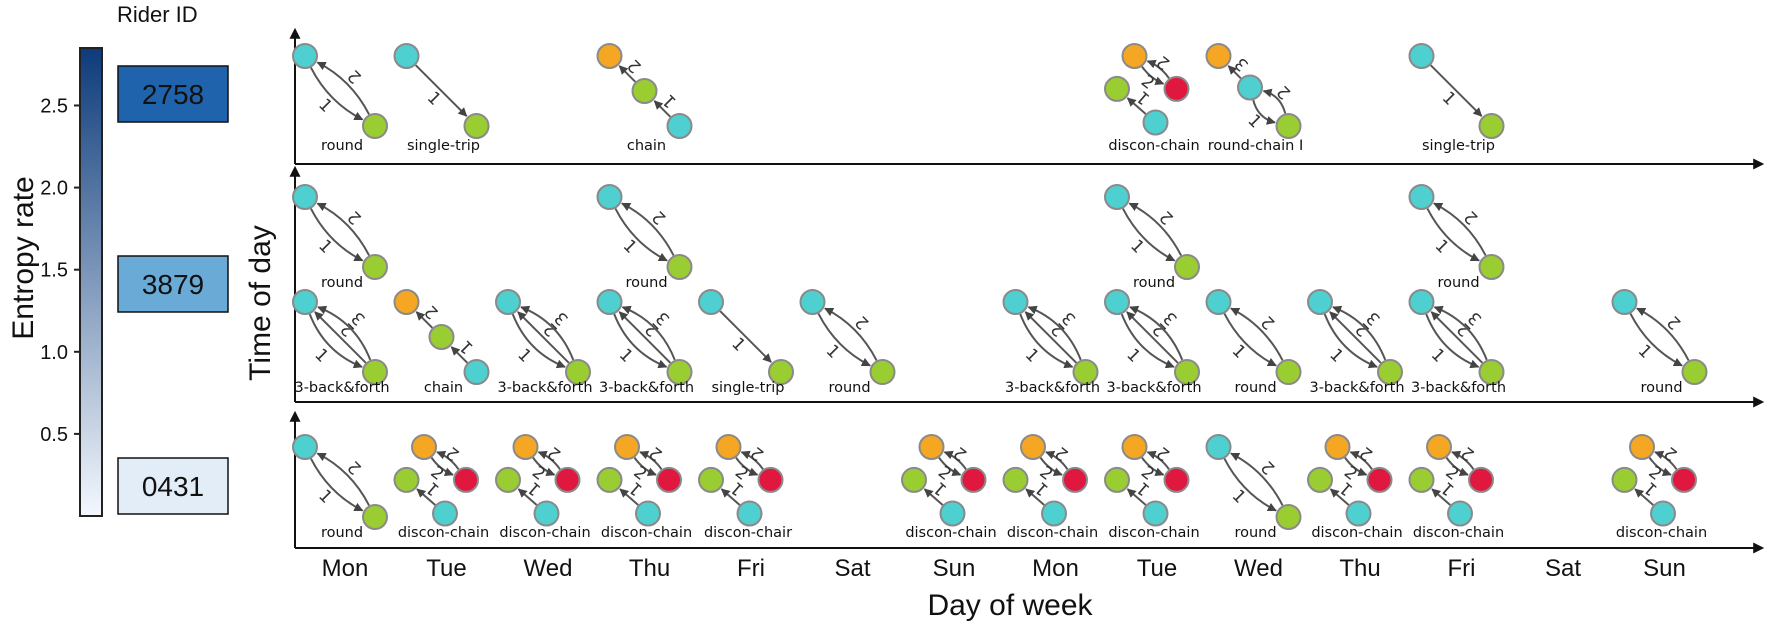 This screenshot has width=1772, height=625. Describe the element at coordinates (54, 106) in the screenshot. I see `colorbar-tick-label: 2.5` at that location.